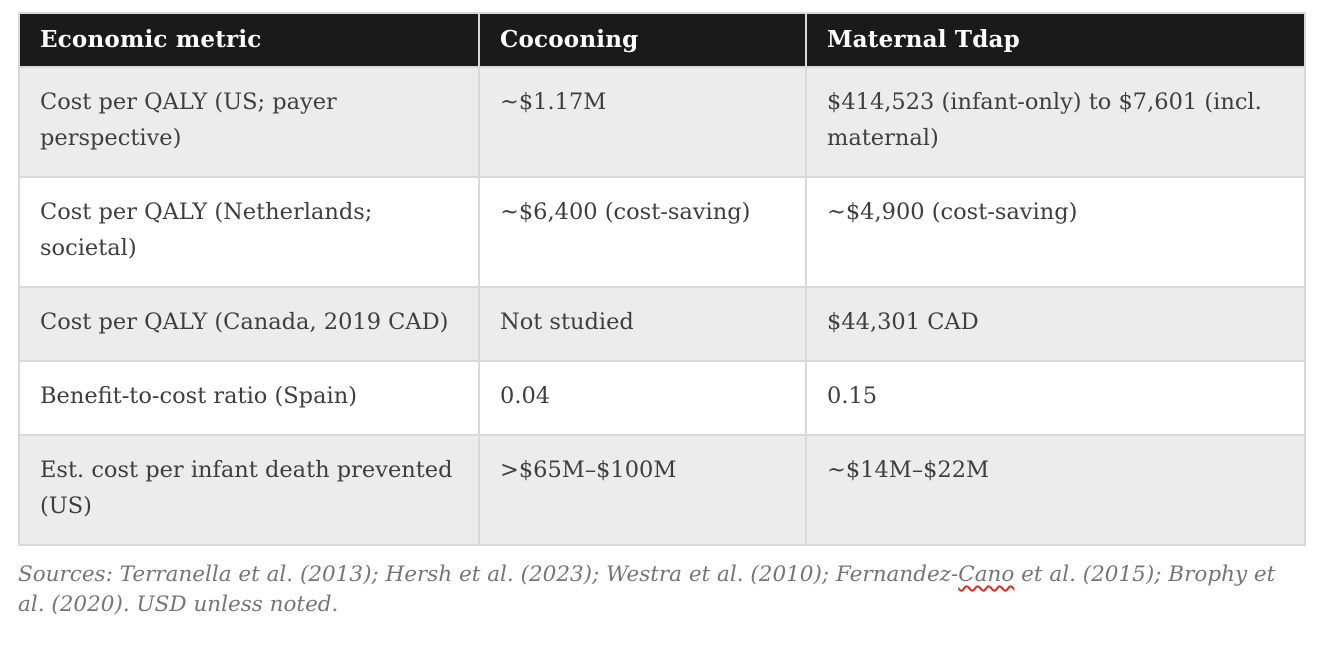  What do you see at coordinates (249, 122) in the screenshot?
I see `metric-cell: Cost per QALY (US; payer perspective)` at bounding box center [249, 122].